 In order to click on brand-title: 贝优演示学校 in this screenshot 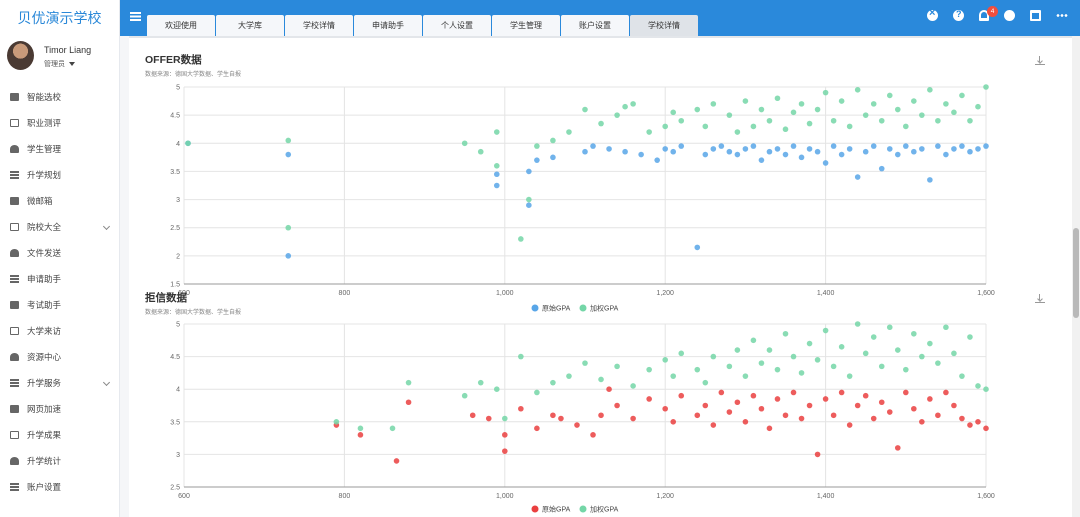, I will do `click(59, 18)`.